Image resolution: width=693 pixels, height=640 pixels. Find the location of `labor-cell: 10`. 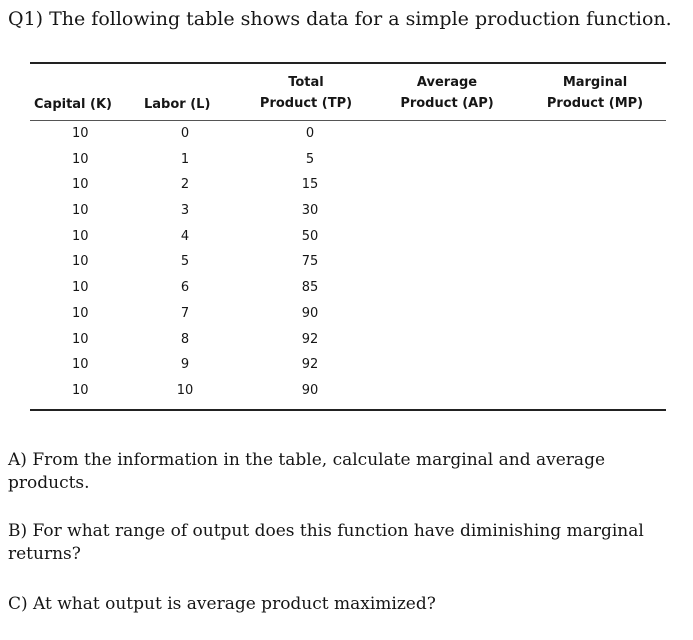

labor-cell: 10 is located at coordinates (185, 390).